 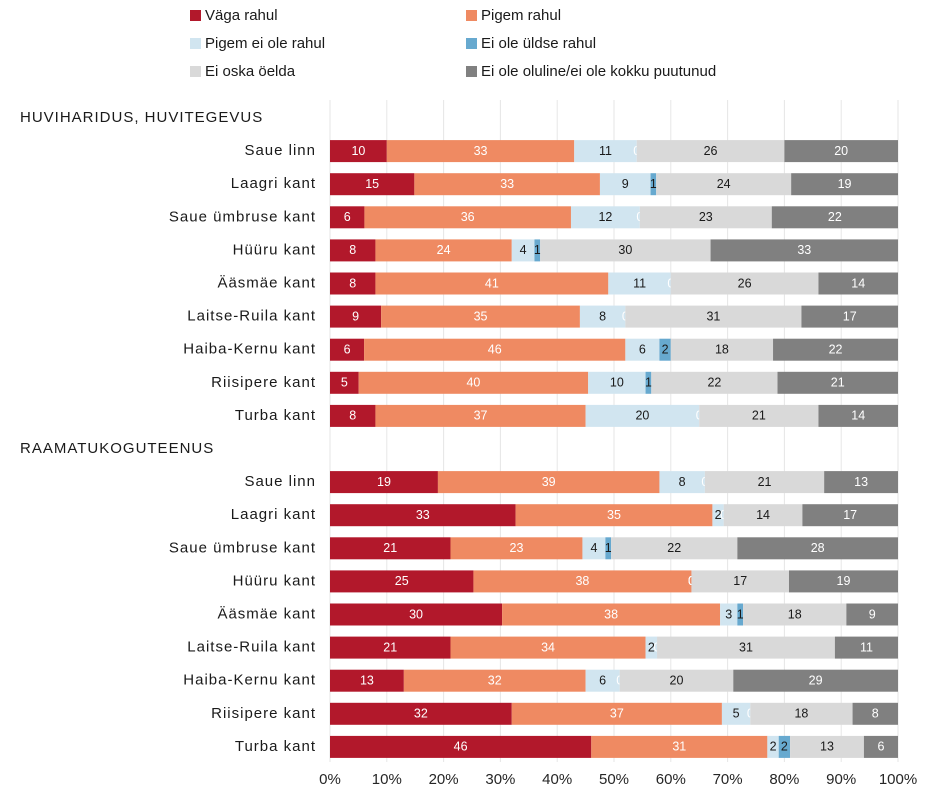 What do you see at coordinates (495, 349) in the screenshot?
I see `data-label: 46` at bounding box center [495, 349].